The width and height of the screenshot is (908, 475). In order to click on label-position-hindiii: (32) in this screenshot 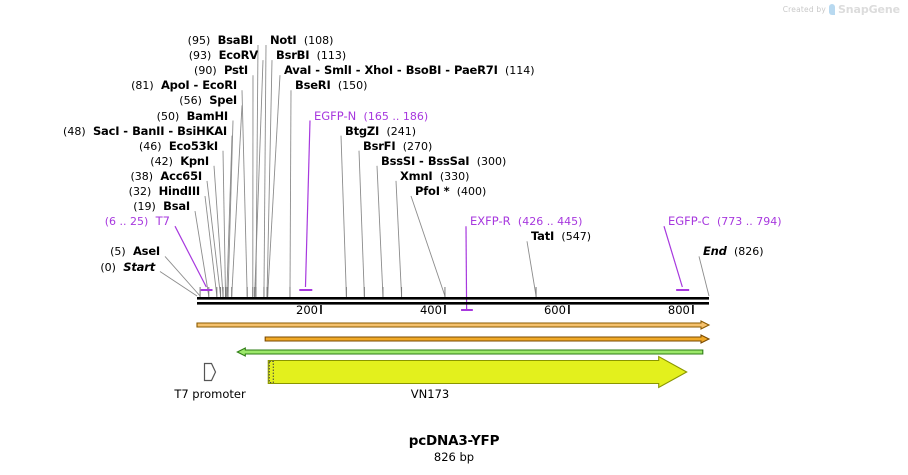, I will do `click(140, 191)`.